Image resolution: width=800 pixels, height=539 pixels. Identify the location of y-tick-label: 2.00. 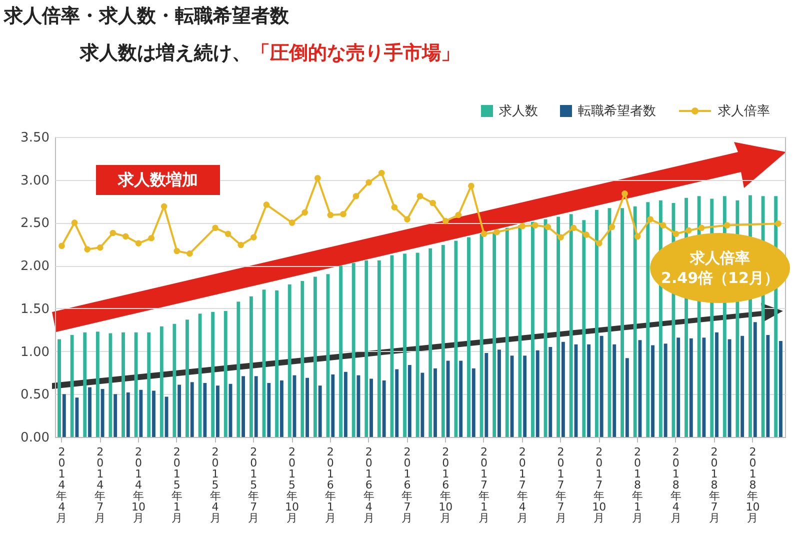
(35, 266).